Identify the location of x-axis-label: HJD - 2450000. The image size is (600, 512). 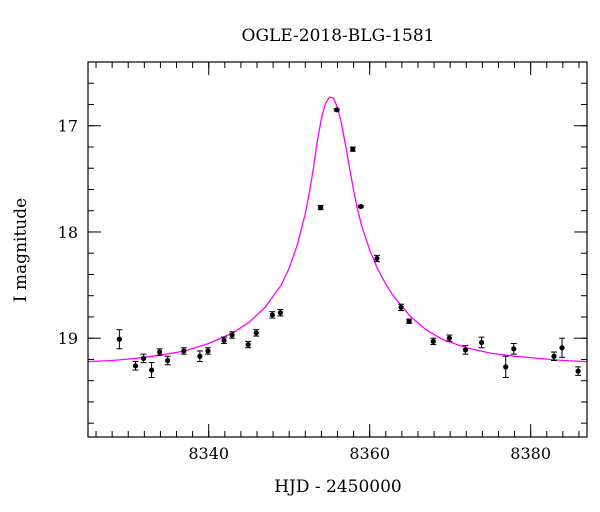
(338, 487).